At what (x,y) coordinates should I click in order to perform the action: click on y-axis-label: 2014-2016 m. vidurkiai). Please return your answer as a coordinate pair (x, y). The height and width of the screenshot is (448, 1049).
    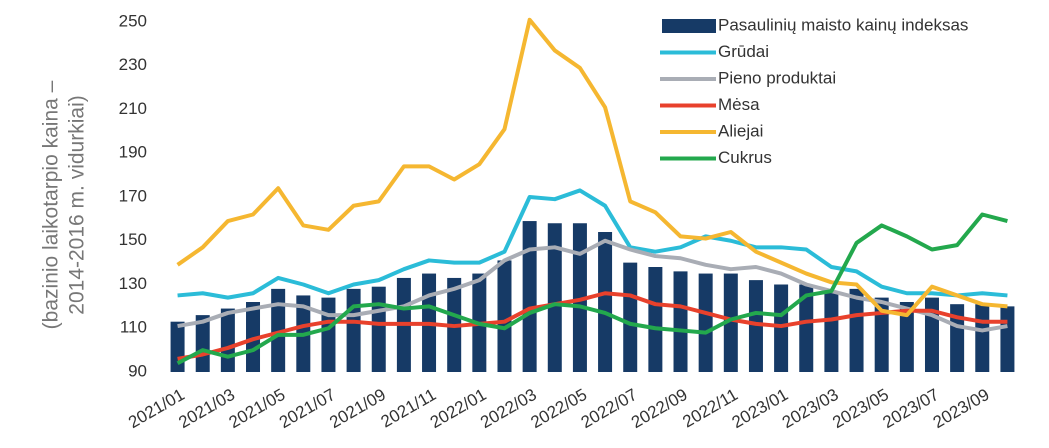
    Looking at the image, I should click on (77, 204).